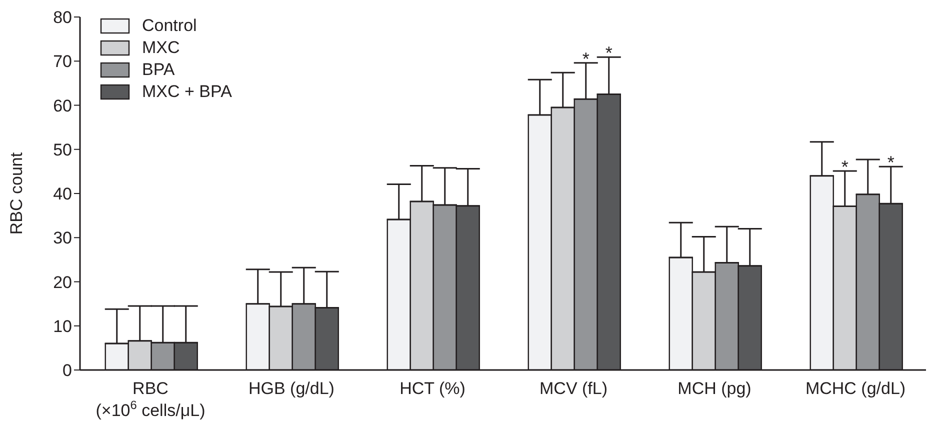 The image size is (938, 435). I want to click on x-tick-label: MCHC (g/dL), so click(855, 388).